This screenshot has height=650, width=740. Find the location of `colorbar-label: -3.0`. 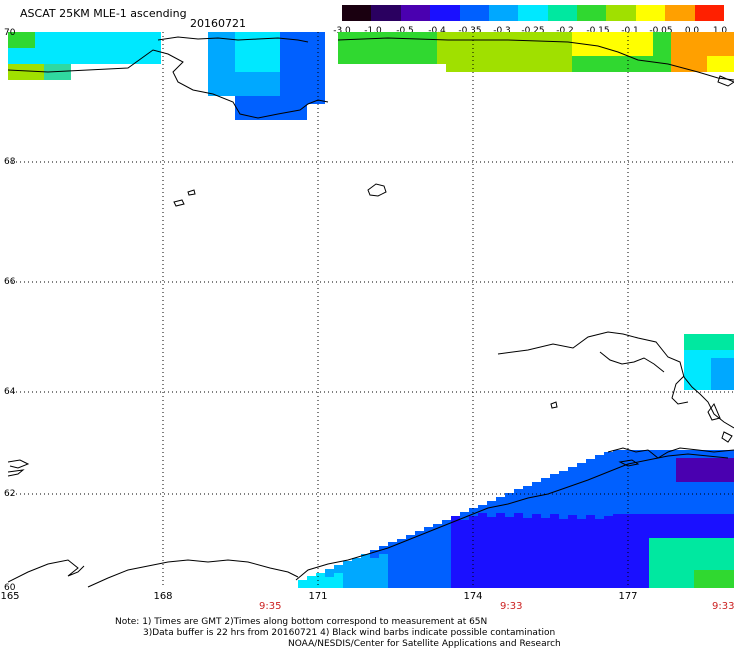

colorbar-label: -3.0 is located at coordinates (342, 31).